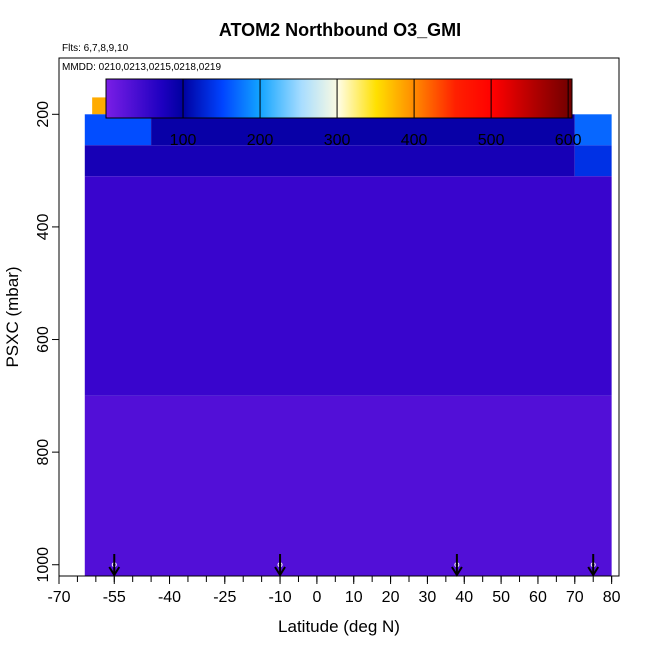 This screenshot has height=650, width=650. I want to click on y-tick-label: 400, so click(43, 226).